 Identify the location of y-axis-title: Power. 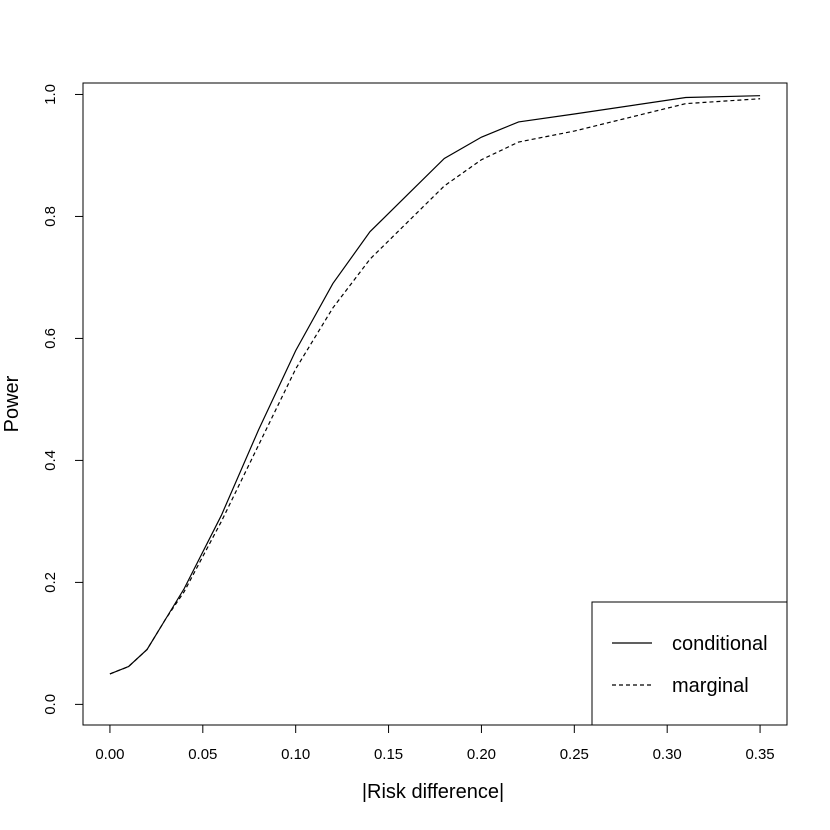
(12, 403).